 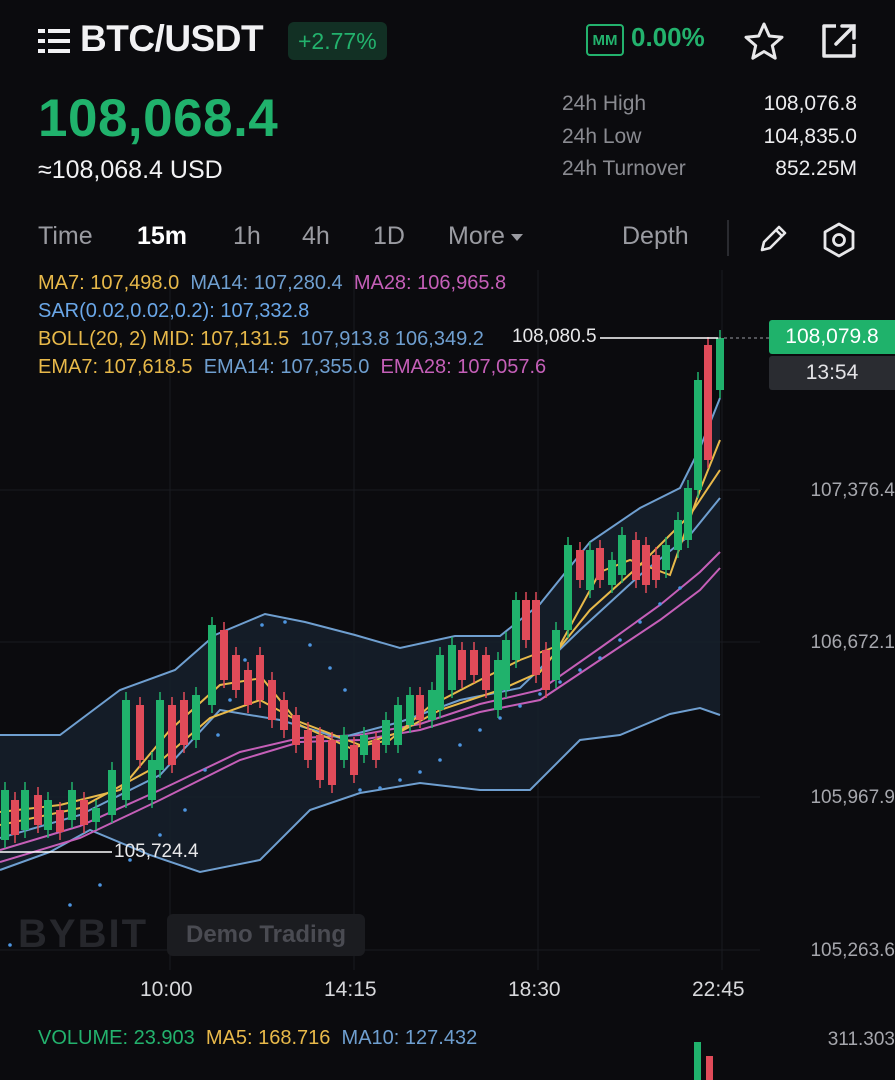 I want to click on tab-1h: 1h, so click(x=247, y=236).